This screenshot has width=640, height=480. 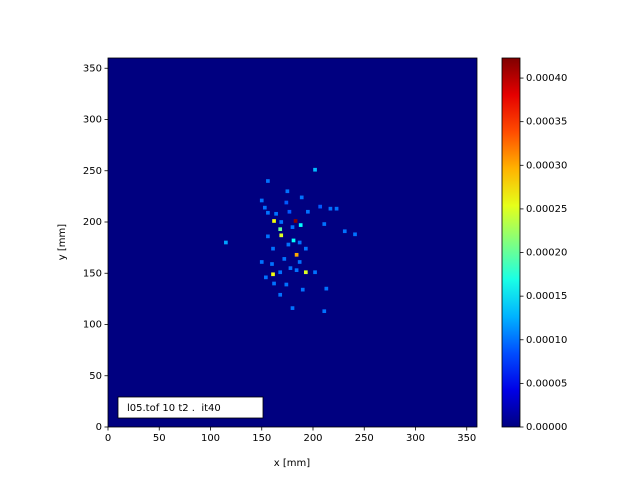 I want to click on colorbar, so click(x=511, y=242).